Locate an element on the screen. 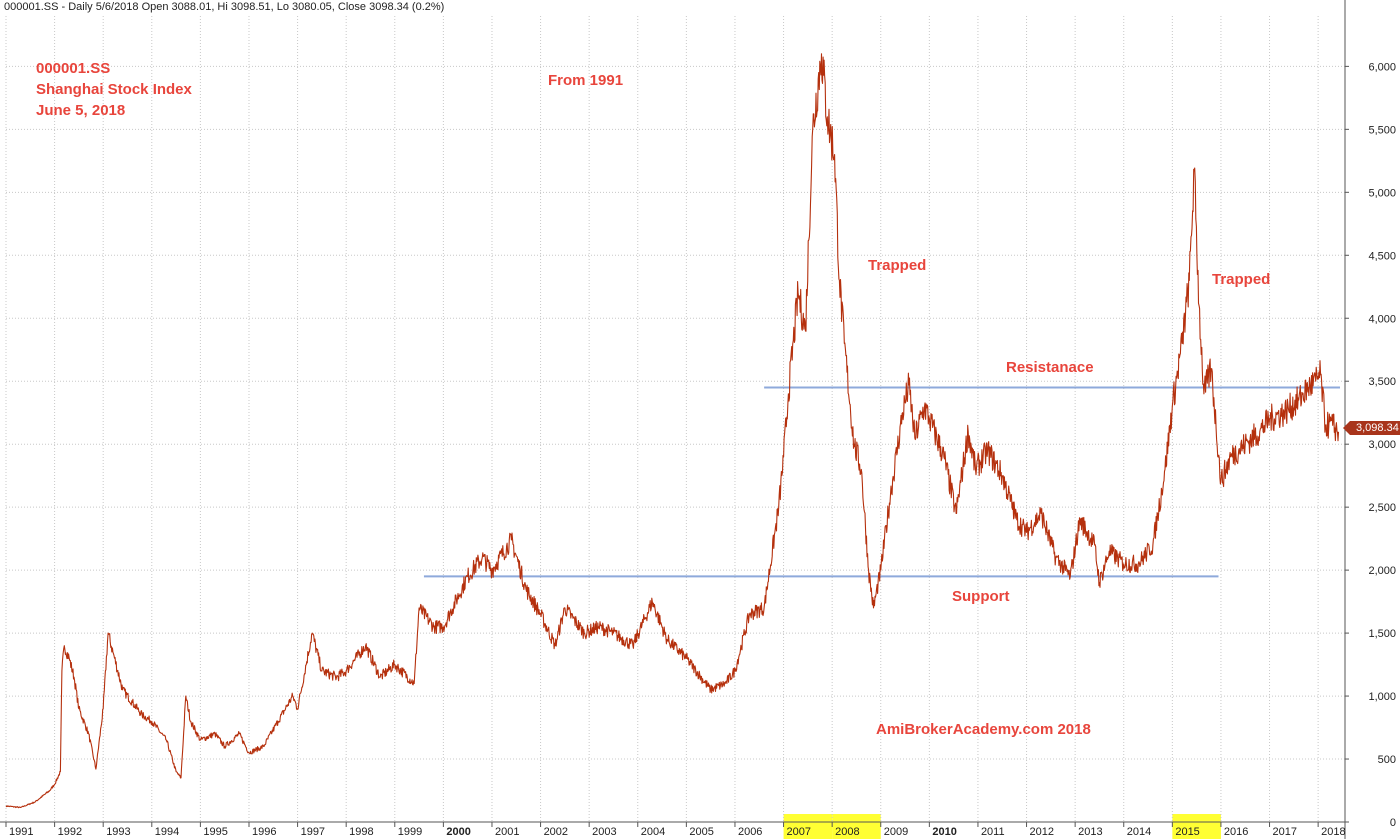 This screenshot has width=1400, height=839. annotation-from-1991: From 1991 is located at coordinates (586, 80).